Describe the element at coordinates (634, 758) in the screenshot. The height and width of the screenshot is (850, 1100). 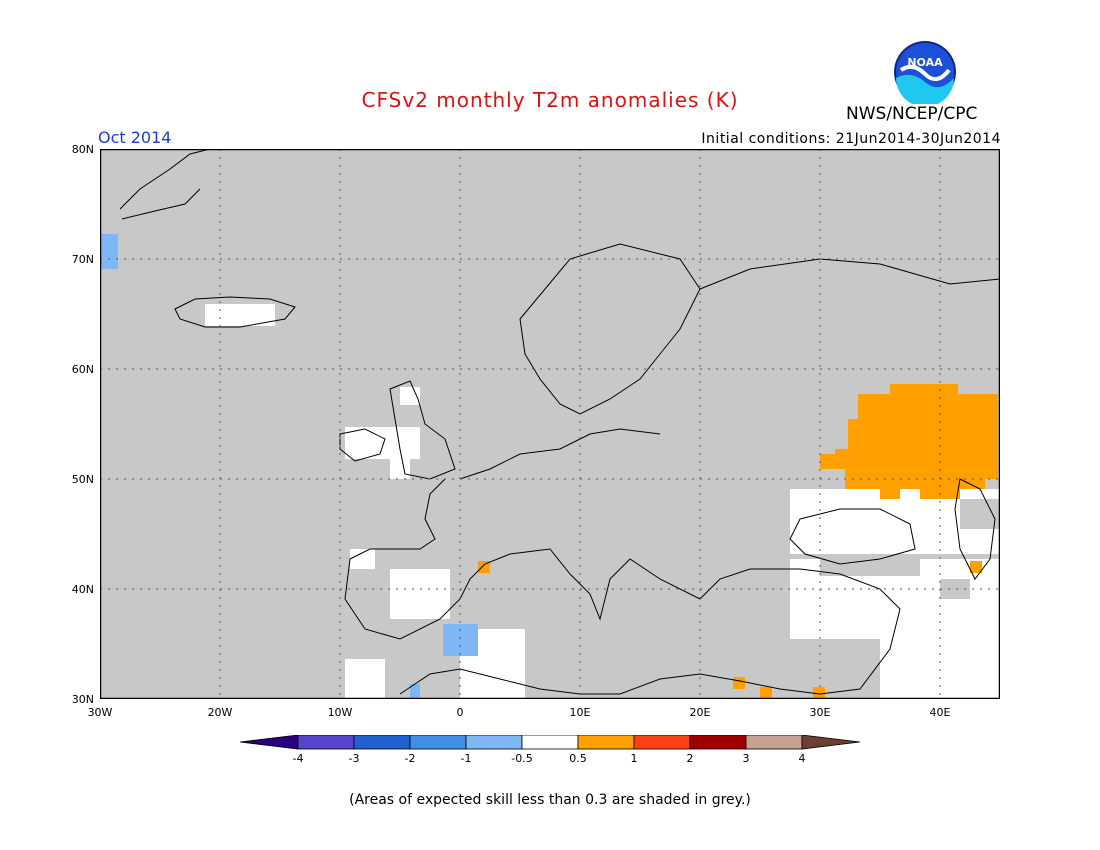
I see `colorbar-tick-1: 1` at that location.